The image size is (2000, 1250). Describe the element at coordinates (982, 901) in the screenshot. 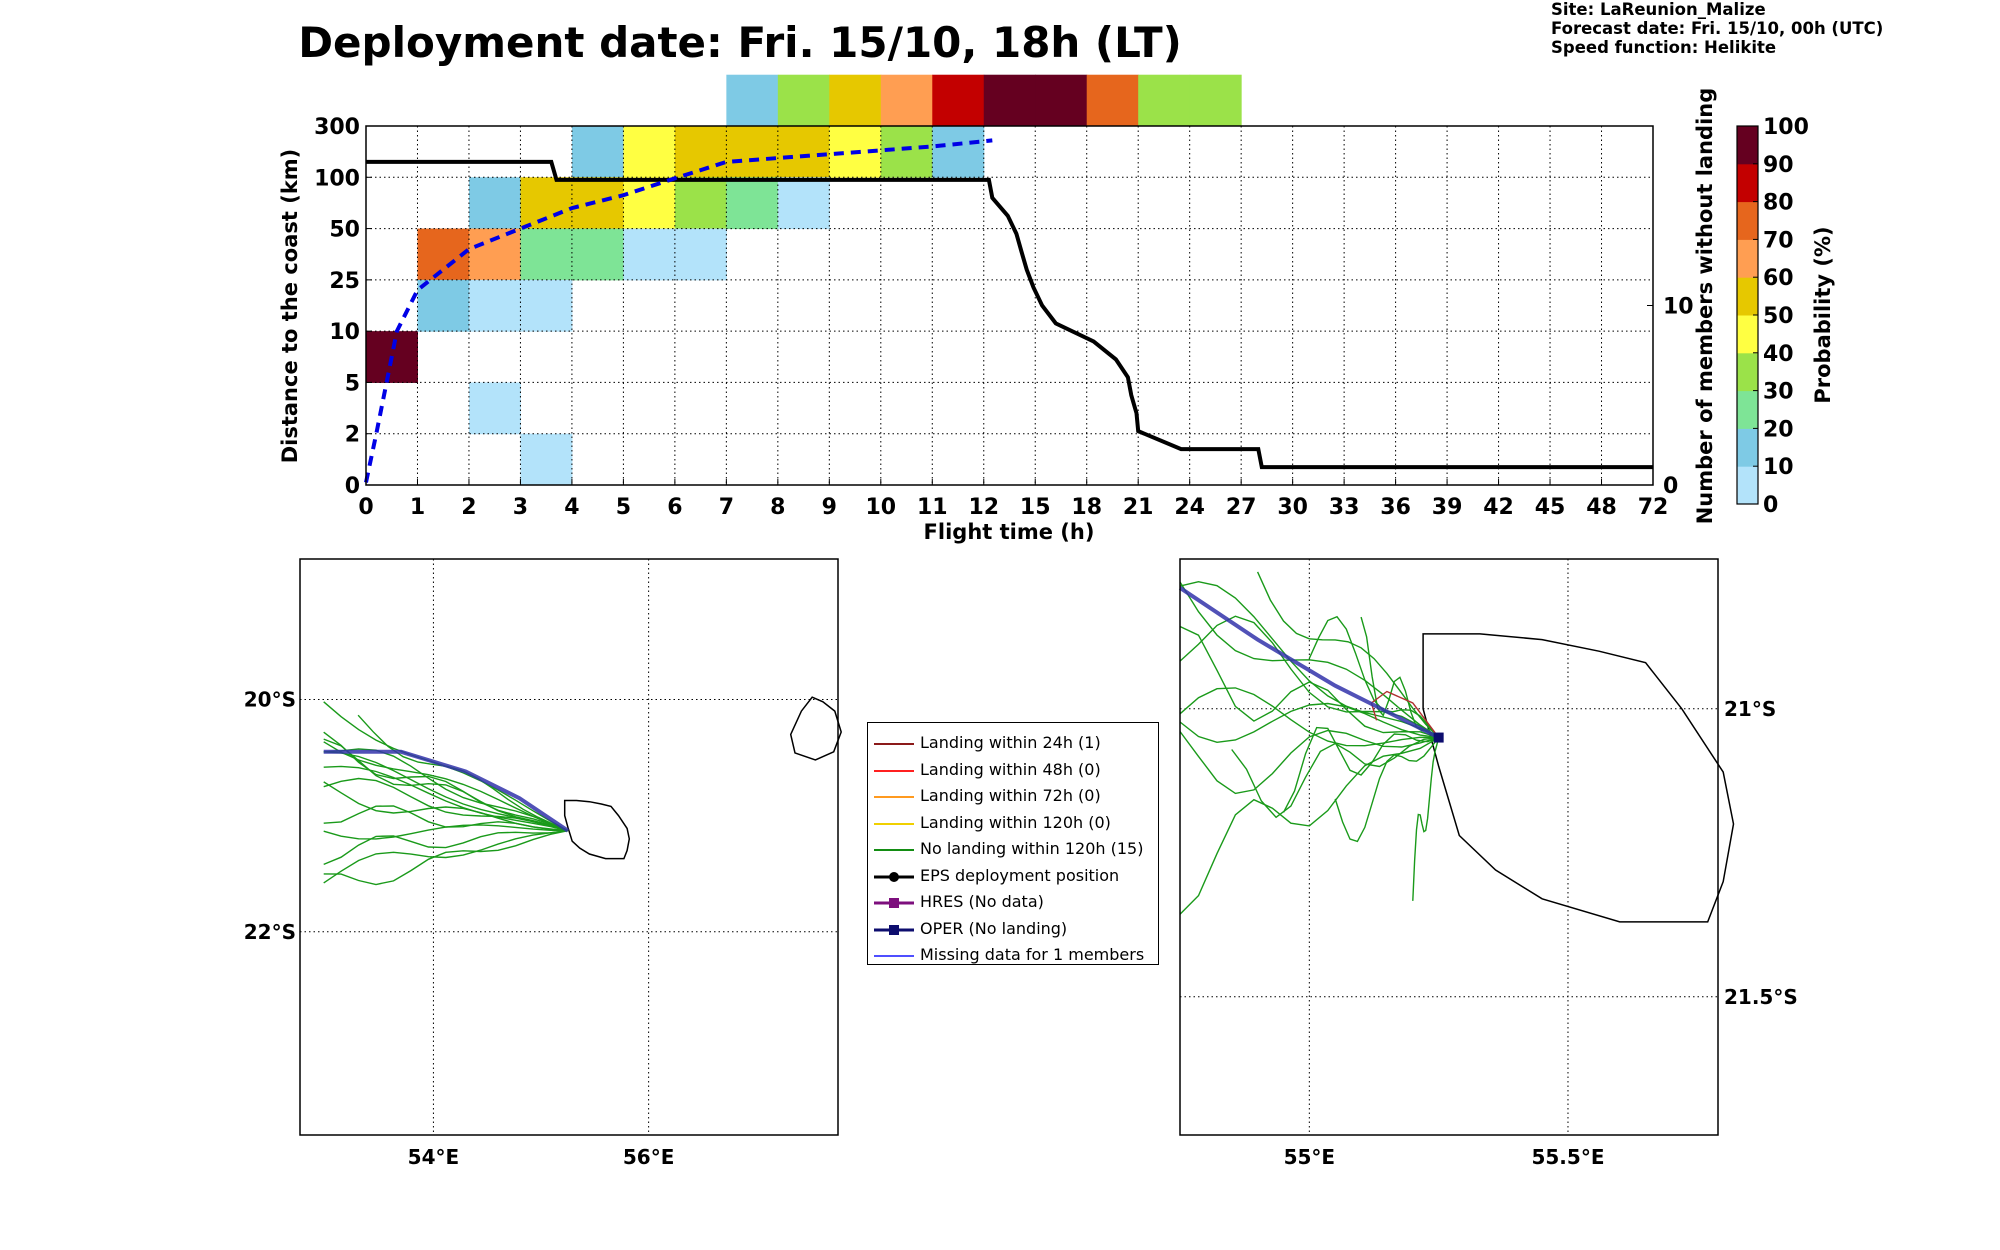

I see `legend-label: HRES (No data)` at that location.